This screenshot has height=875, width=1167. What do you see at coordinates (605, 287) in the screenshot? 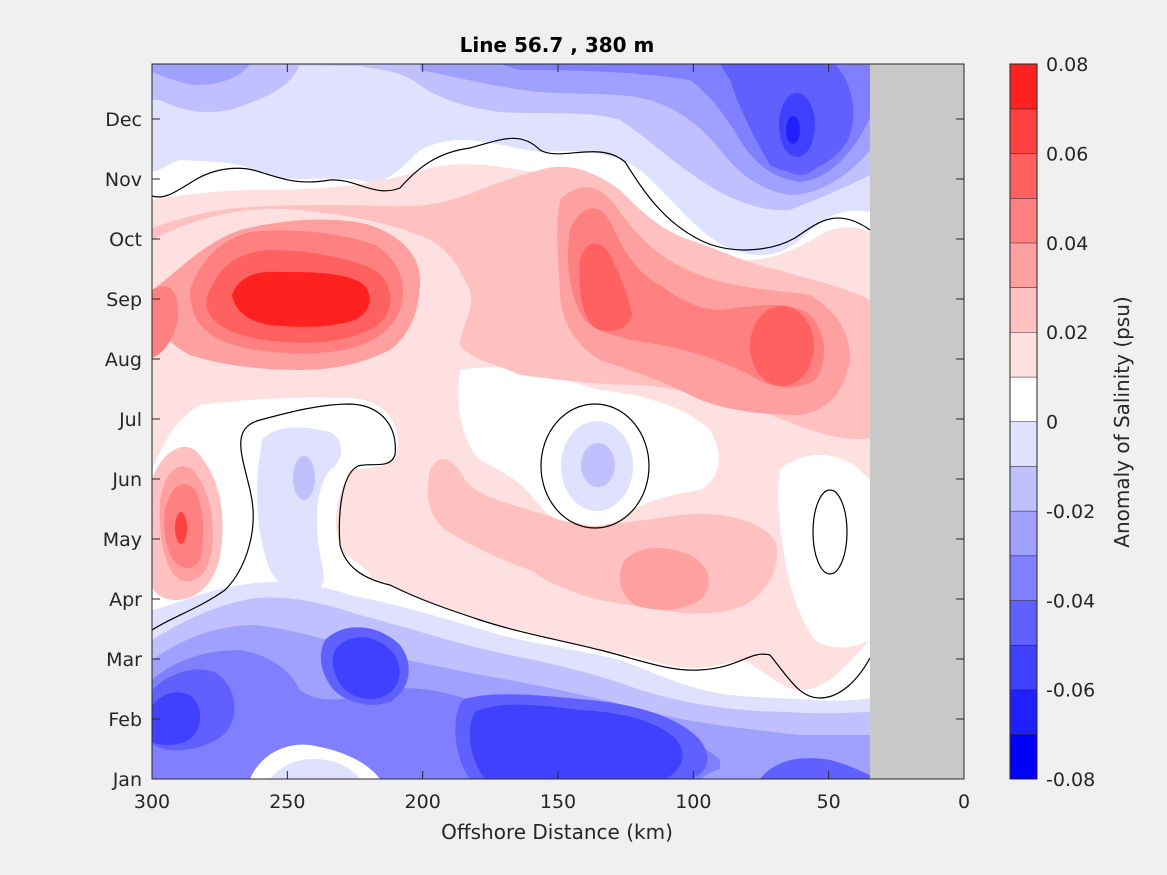
I see `contour-fill-pos5b` at bounding box center [605, 287].